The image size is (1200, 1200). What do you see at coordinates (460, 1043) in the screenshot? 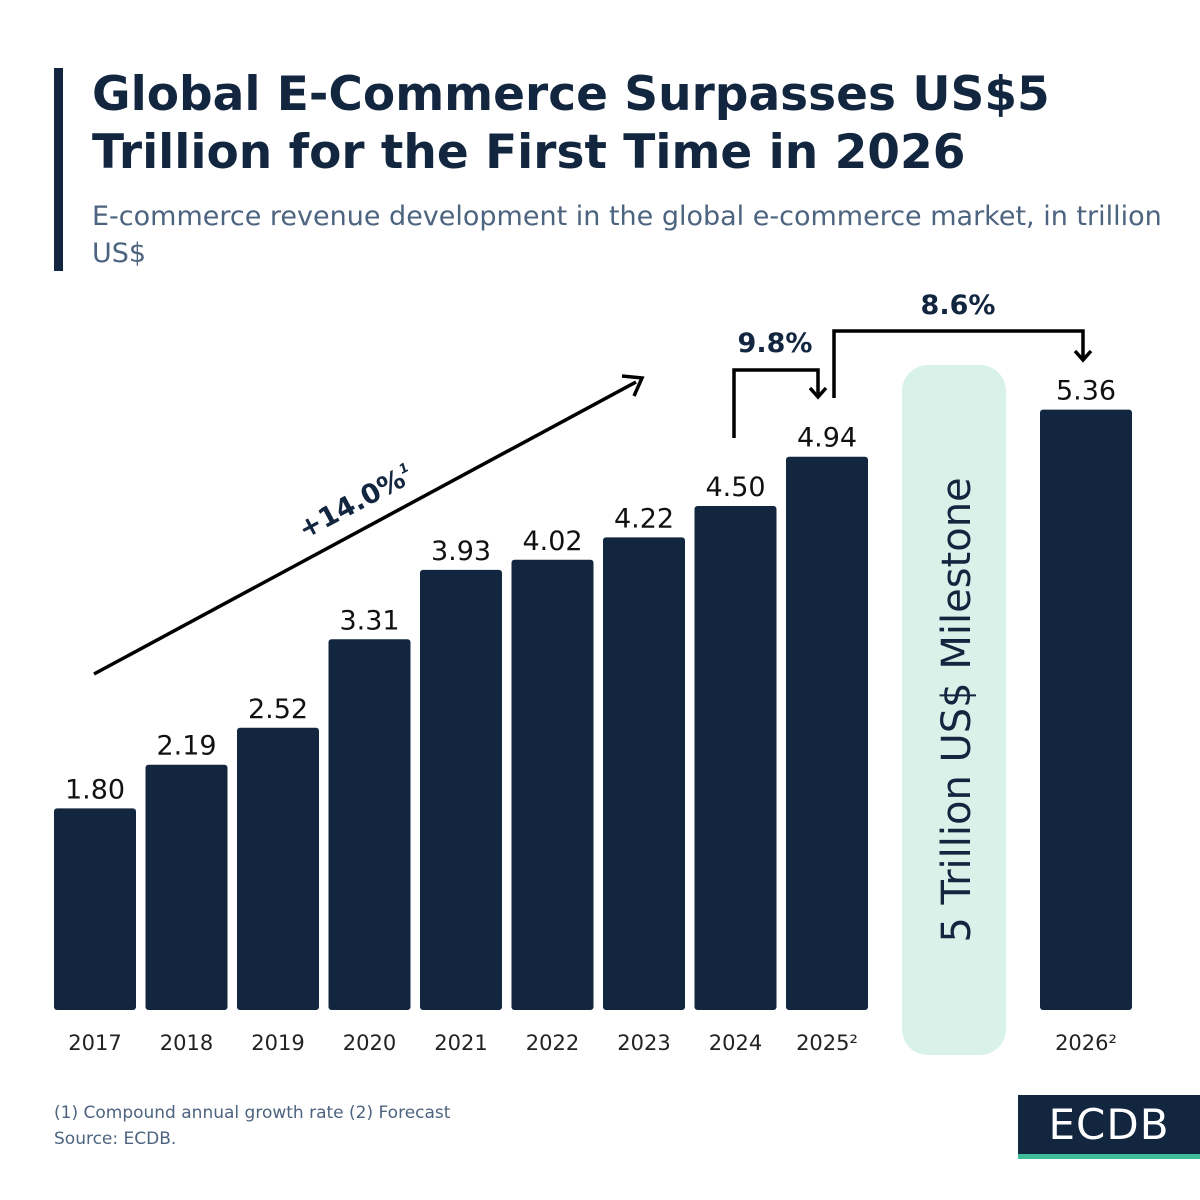
I see `category-label: 2021` at bounding box center [460, 1043].